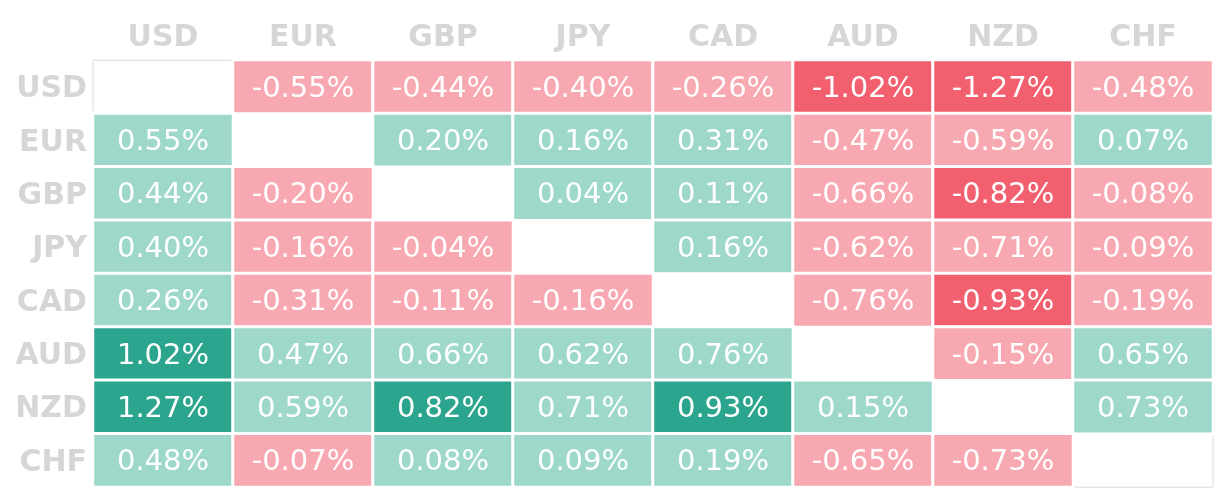  Describe the element at coordinates (1143, 193) in the screenshot. I see `data-label: -0.08%` at that location.